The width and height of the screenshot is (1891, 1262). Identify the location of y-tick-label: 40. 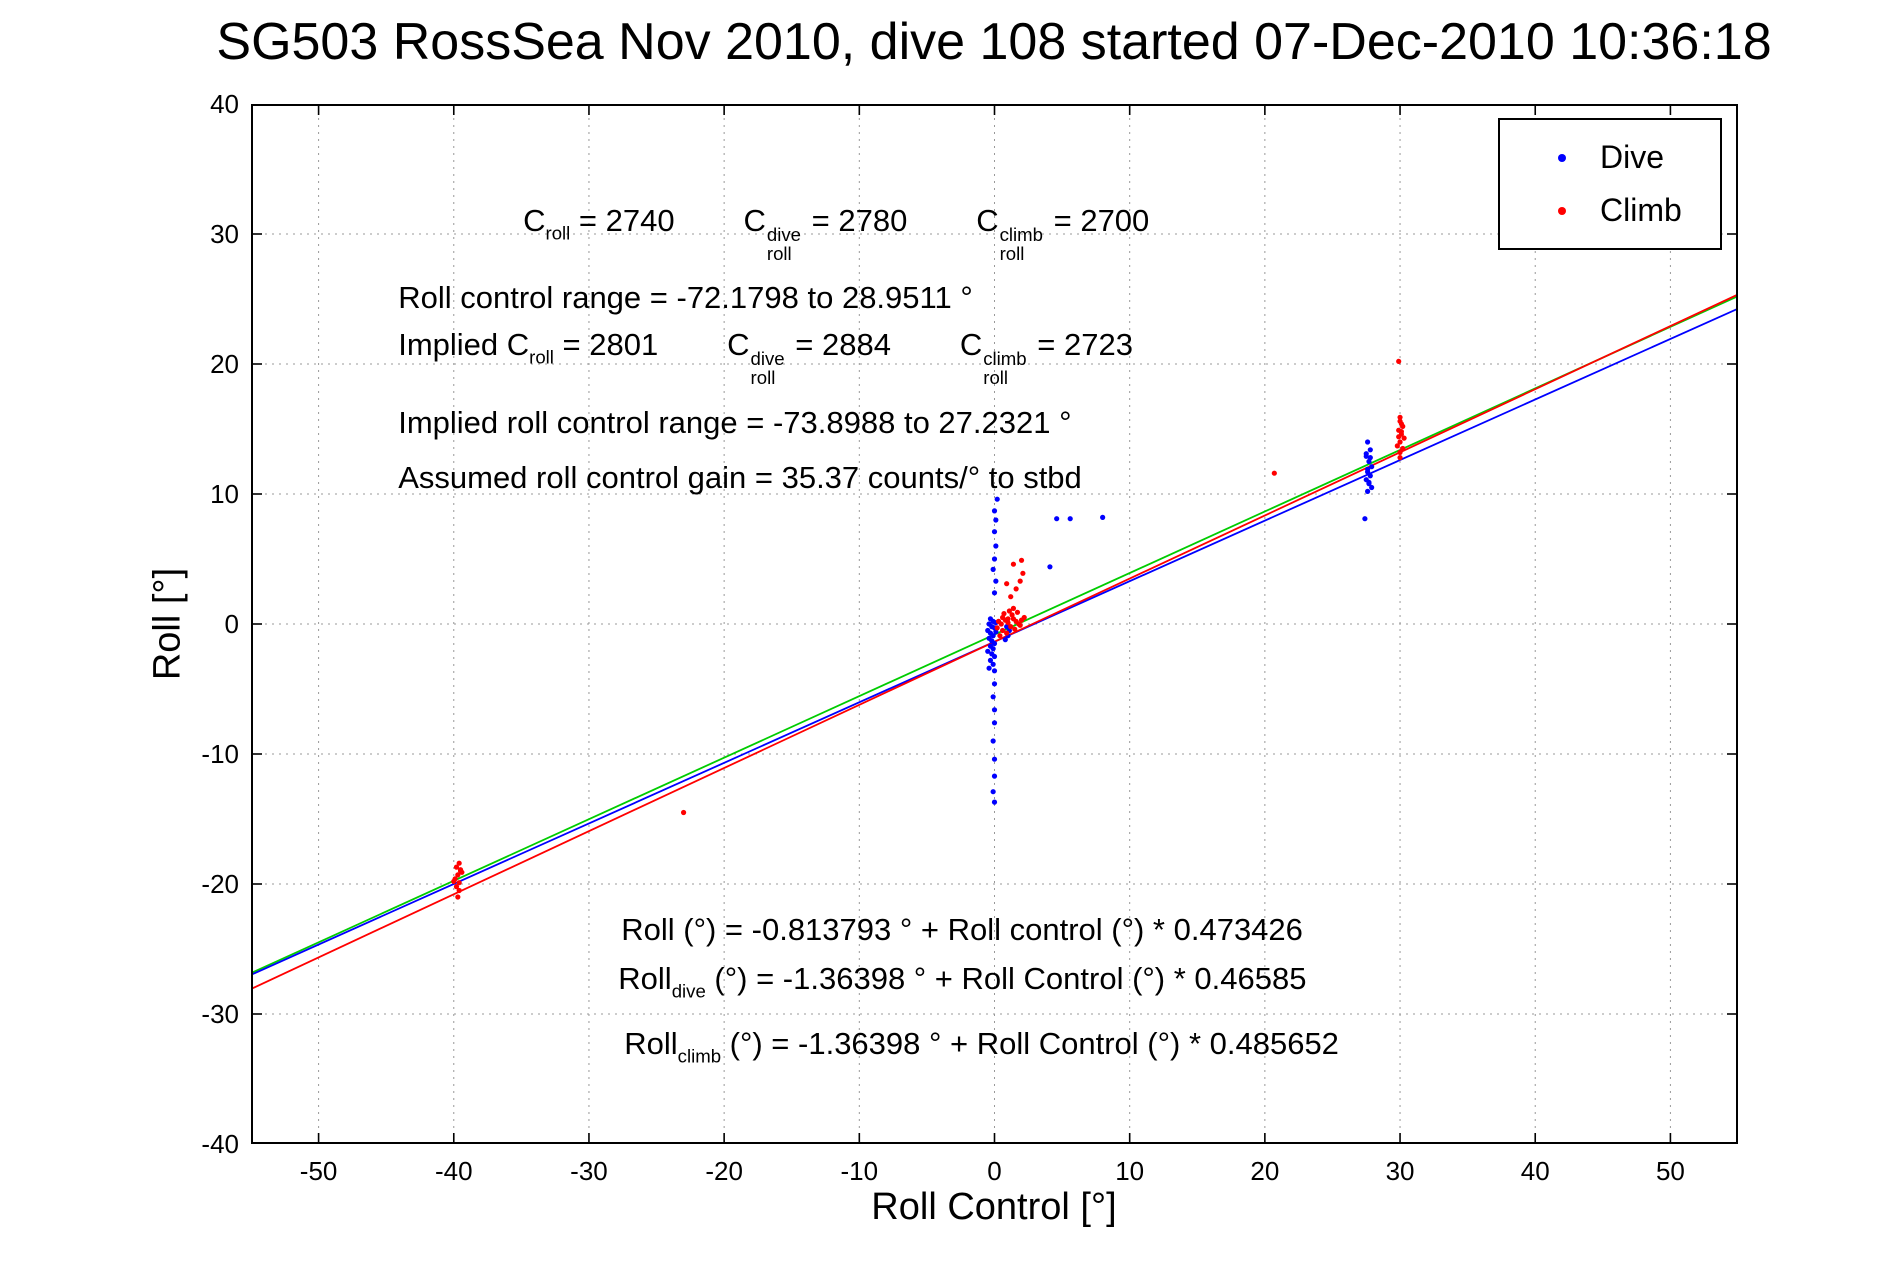
(224, 104).